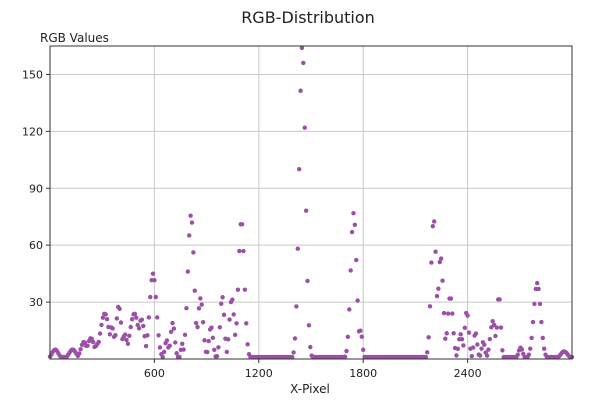 The width and height of the screenshot is (600, 400). What do you see at coordinates (32, 131) in the screenshot?
I see `y-tick-label: 120` at bounding box center [32, 131].